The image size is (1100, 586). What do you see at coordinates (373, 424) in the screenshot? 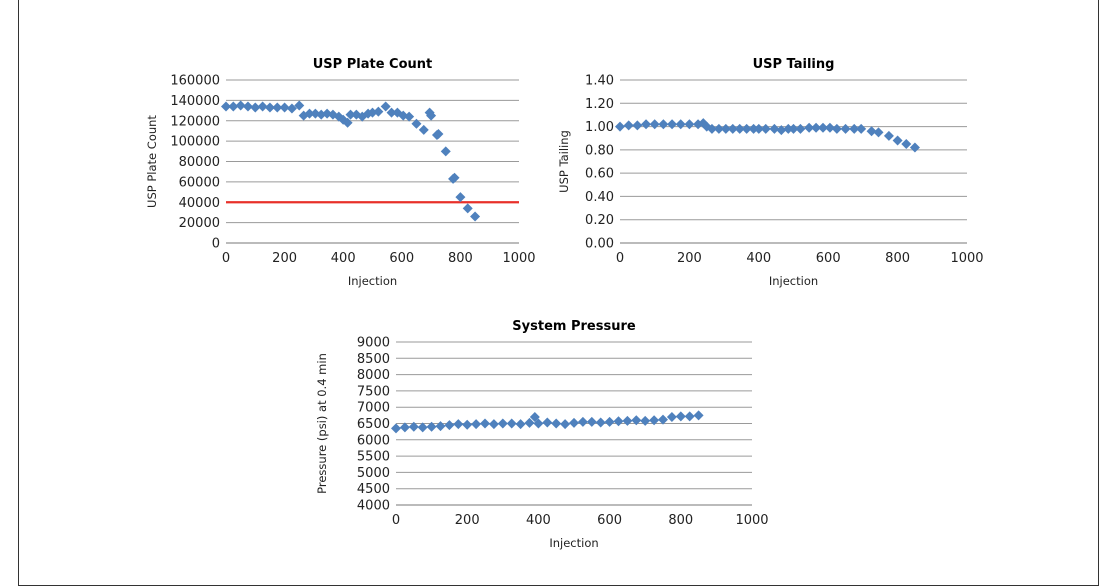
I see `y-tick-label: 6500` at bounding box center [373, 424].